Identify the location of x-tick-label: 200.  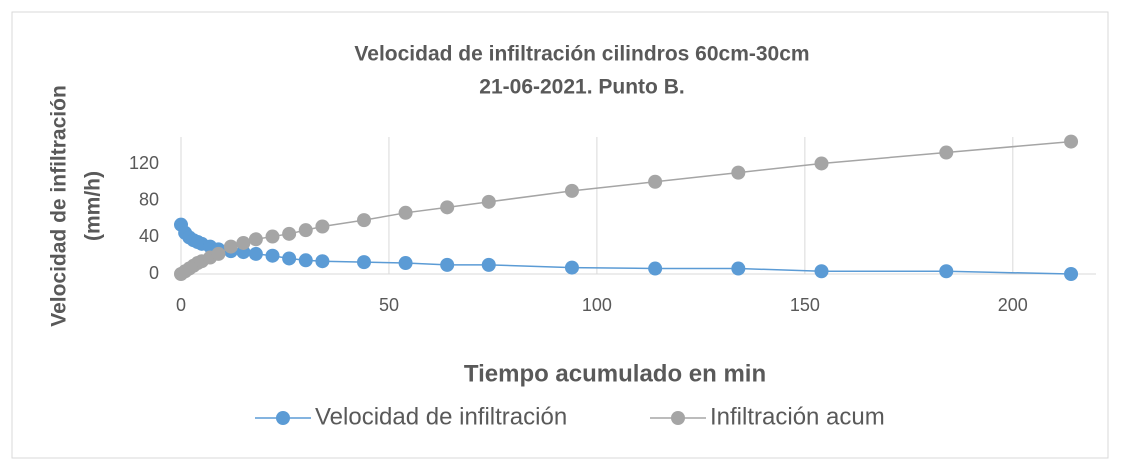
(1013, 305).